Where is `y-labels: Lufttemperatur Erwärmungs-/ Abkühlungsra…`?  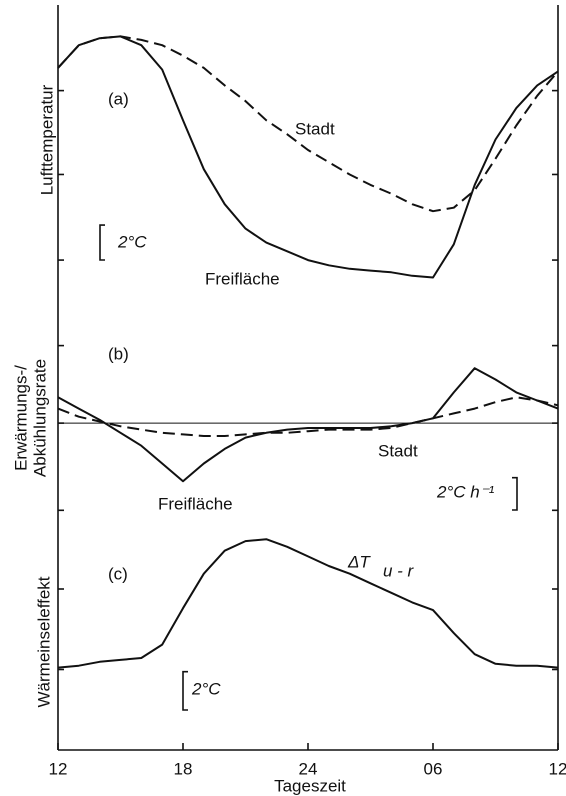
y-labels: Lufttemperatur Erwärmungs-/ Abkühlungsra… is located at coordinates (33, 395).